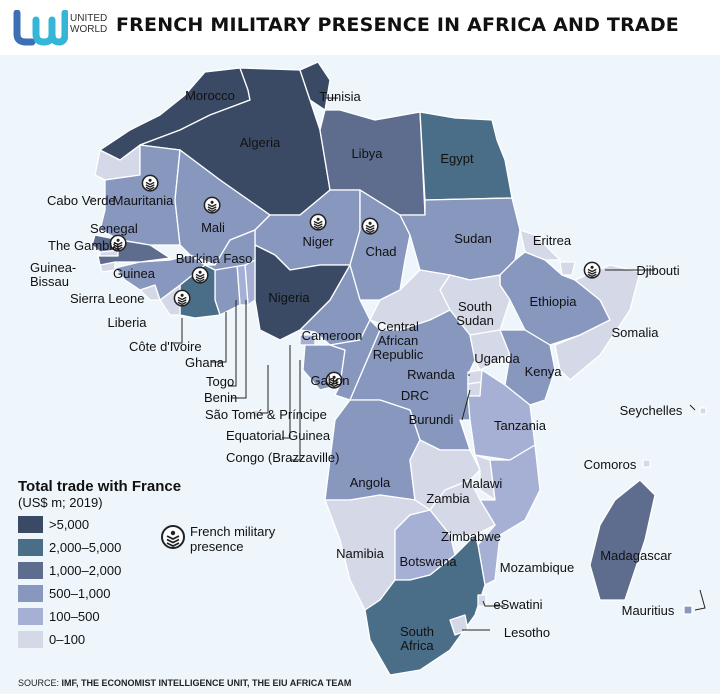  Describe the element at coordinates (295, 410) in the screenshot. I see `leader-line-congo` at that location.